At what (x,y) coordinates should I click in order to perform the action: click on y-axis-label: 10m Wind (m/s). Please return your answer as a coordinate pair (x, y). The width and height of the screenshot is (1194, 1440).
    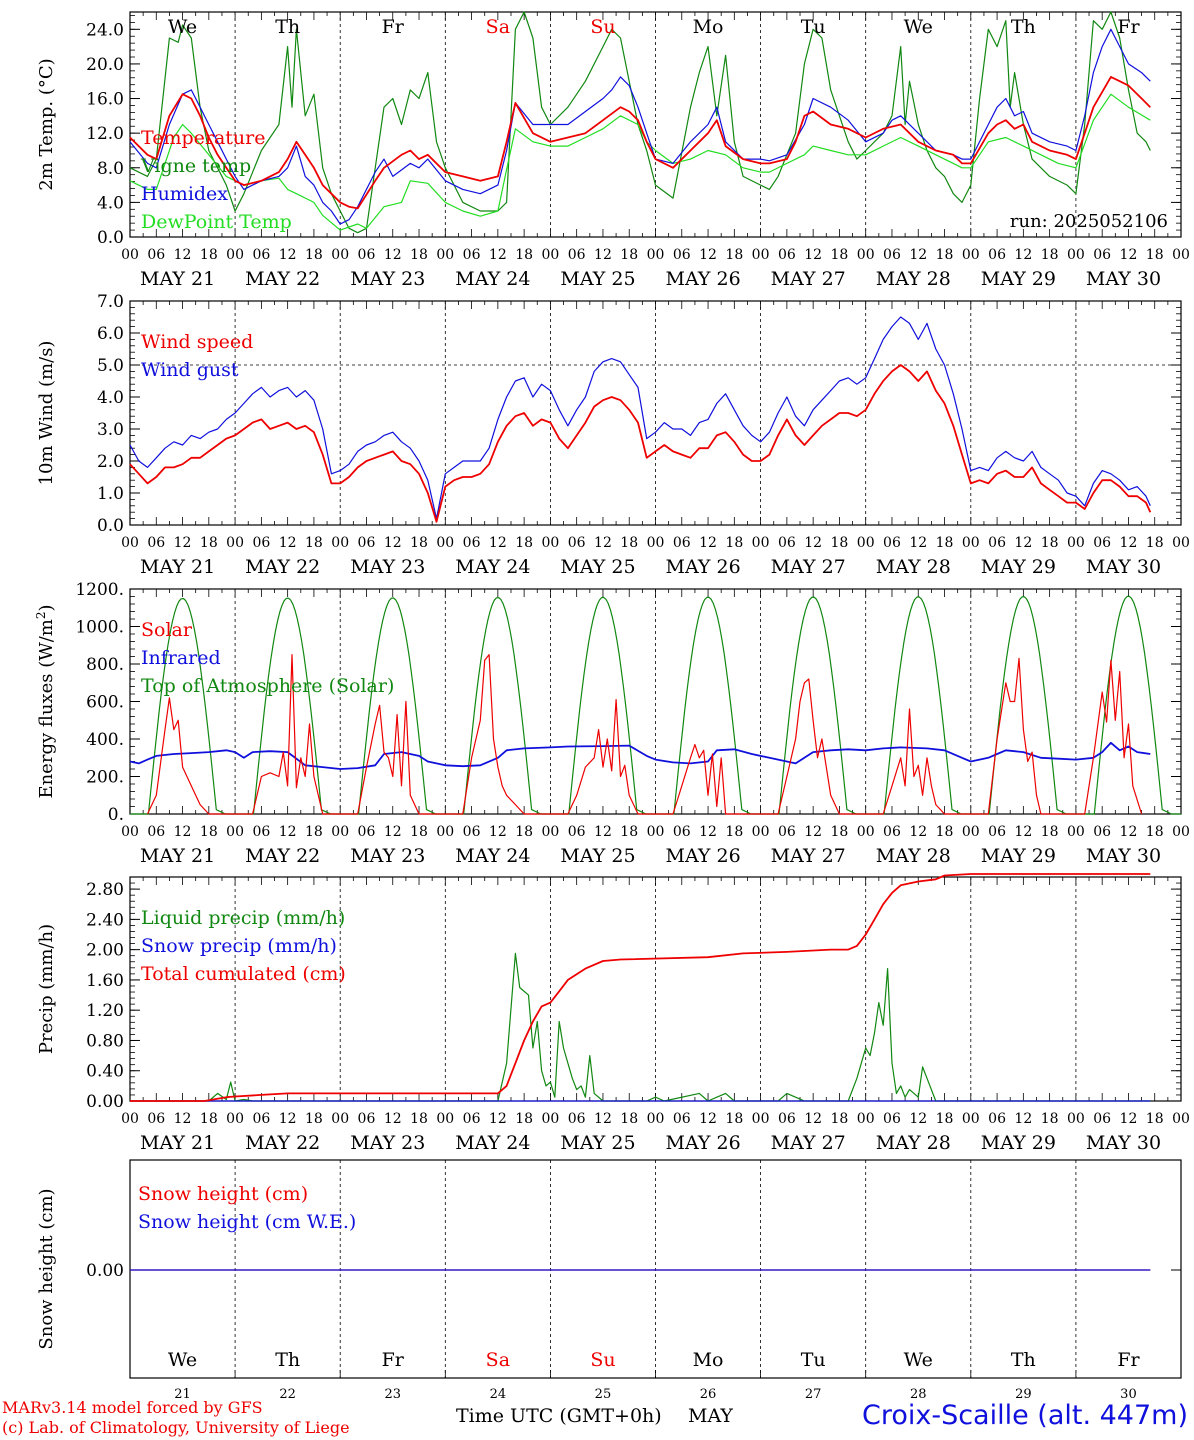
    Looking at the image, I should click on (46, 413).